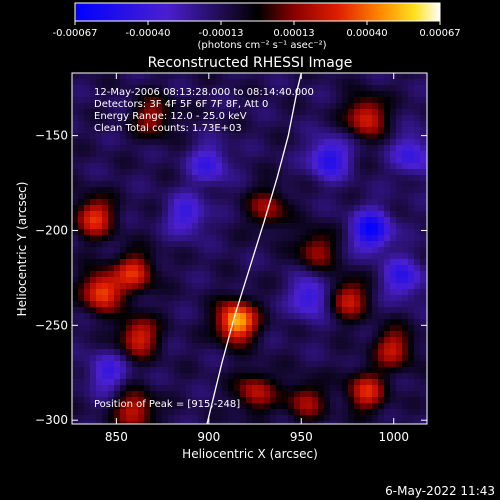 Image resolution: width=500 pixels, height=500 pixels. Describe the element at coordinates (204, 92) in the screenshot. I see `annotation-time: 12-May-2006 08:13:28.000 to 08:14:40.000` at that location.